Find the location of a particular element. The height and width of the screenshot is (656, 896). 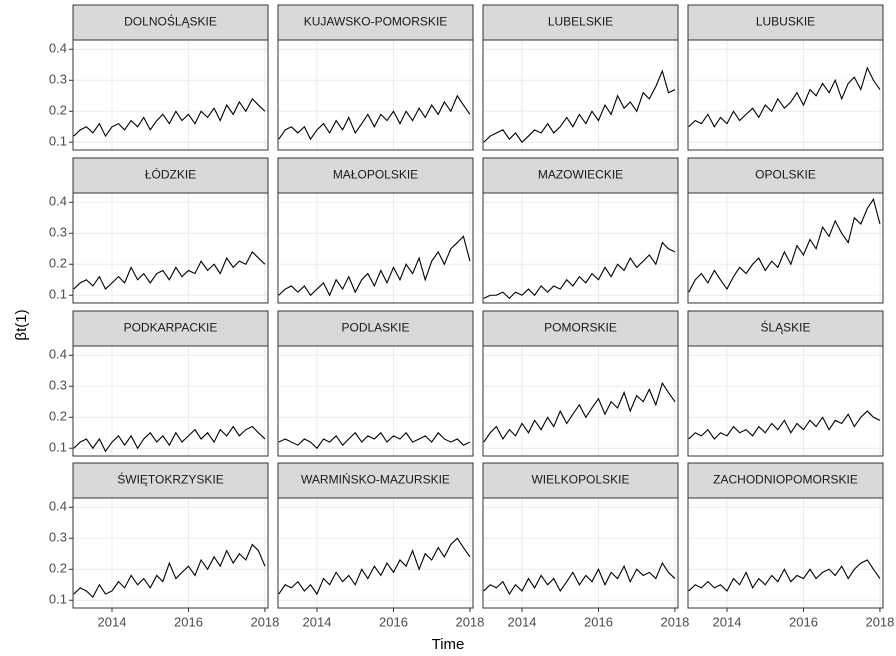

strip-label: WARMIŃSKO-MAZURSKIE is located at coordinates (375, 479).